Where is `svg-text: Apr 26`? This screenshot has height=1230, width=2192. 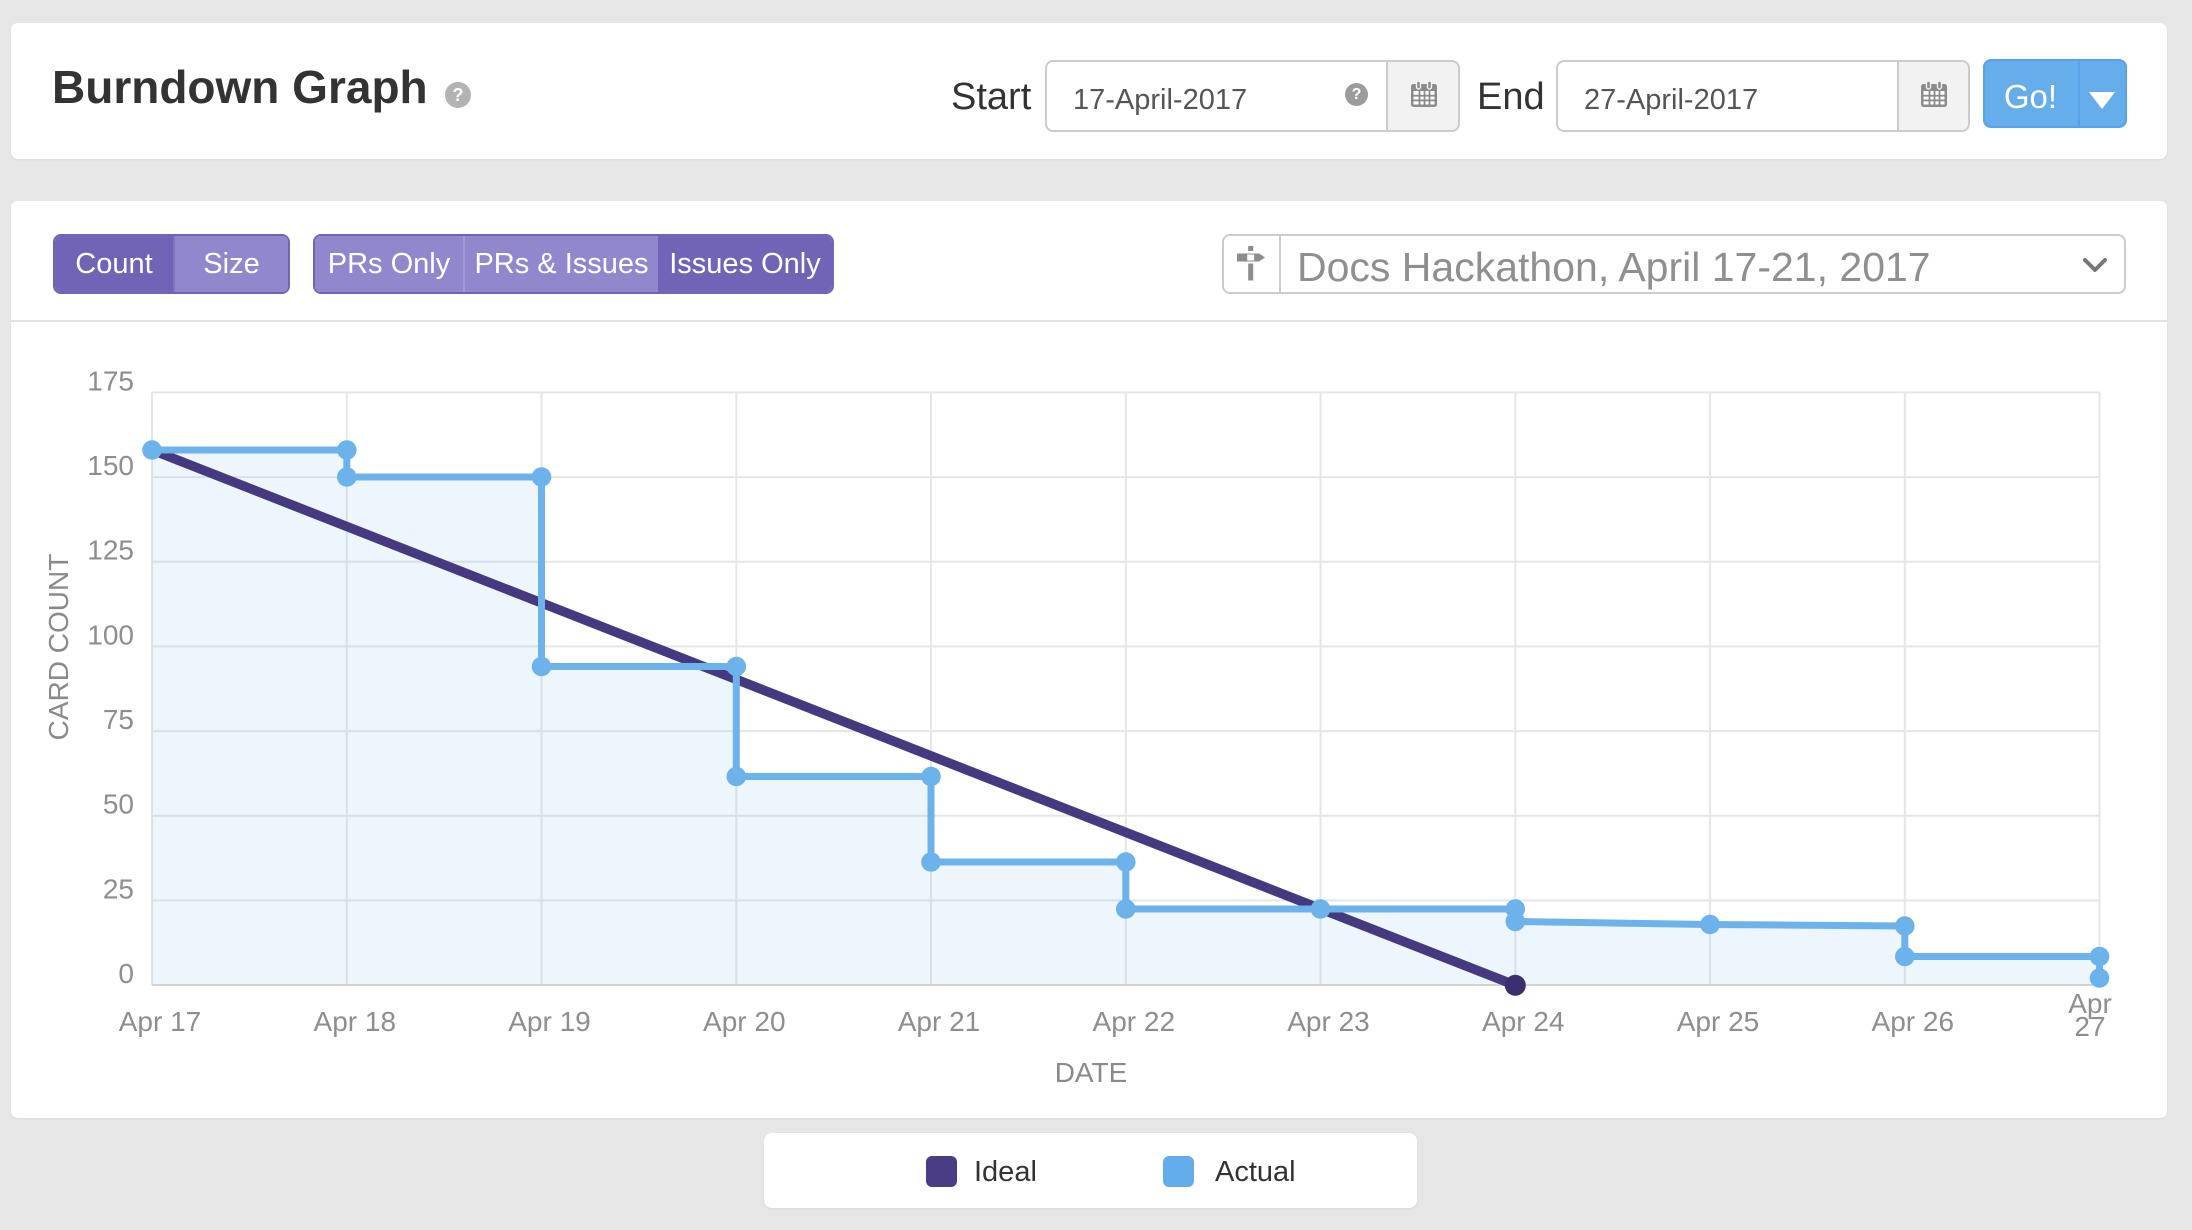
svg-text: Apr 26 is located at coordinates (1913, 1021).